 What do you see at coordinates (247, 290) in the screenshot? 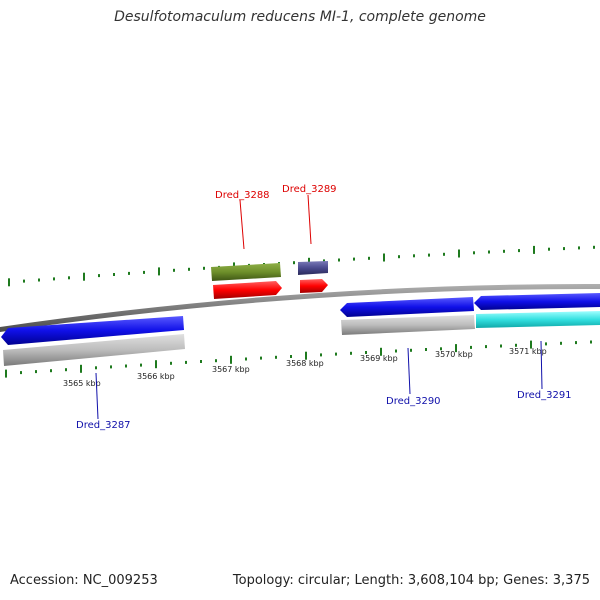
I see `feature-dred-3288-cds` at bounding box center [247, 290].